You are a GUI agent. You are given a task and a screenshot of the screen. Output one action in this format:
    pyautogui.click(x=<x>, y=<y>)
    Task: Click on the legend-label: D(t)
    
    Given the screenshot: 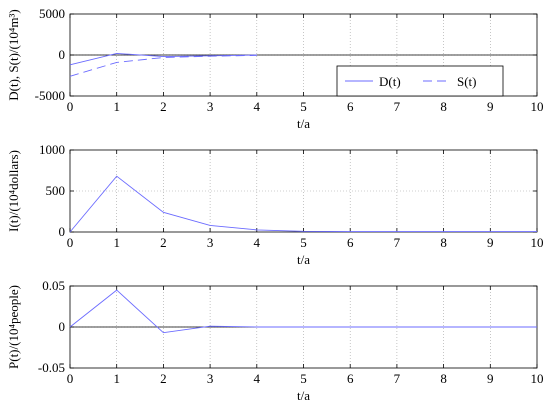 What is the action you would take?
    pyautogui.click(x=390, y=81)
    